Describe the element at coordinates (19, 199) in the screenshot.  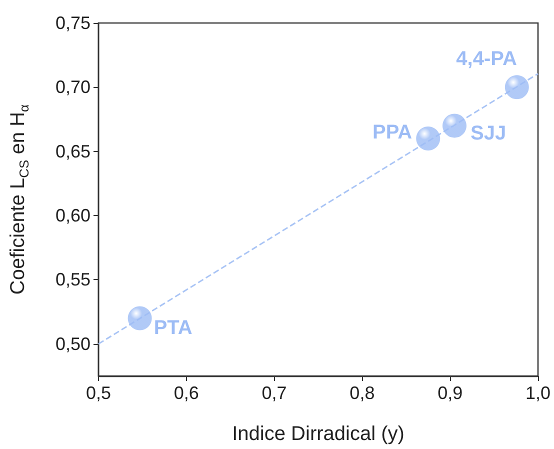
I see `y-axis-title: Coeficiente LCS en Hα` at that location.